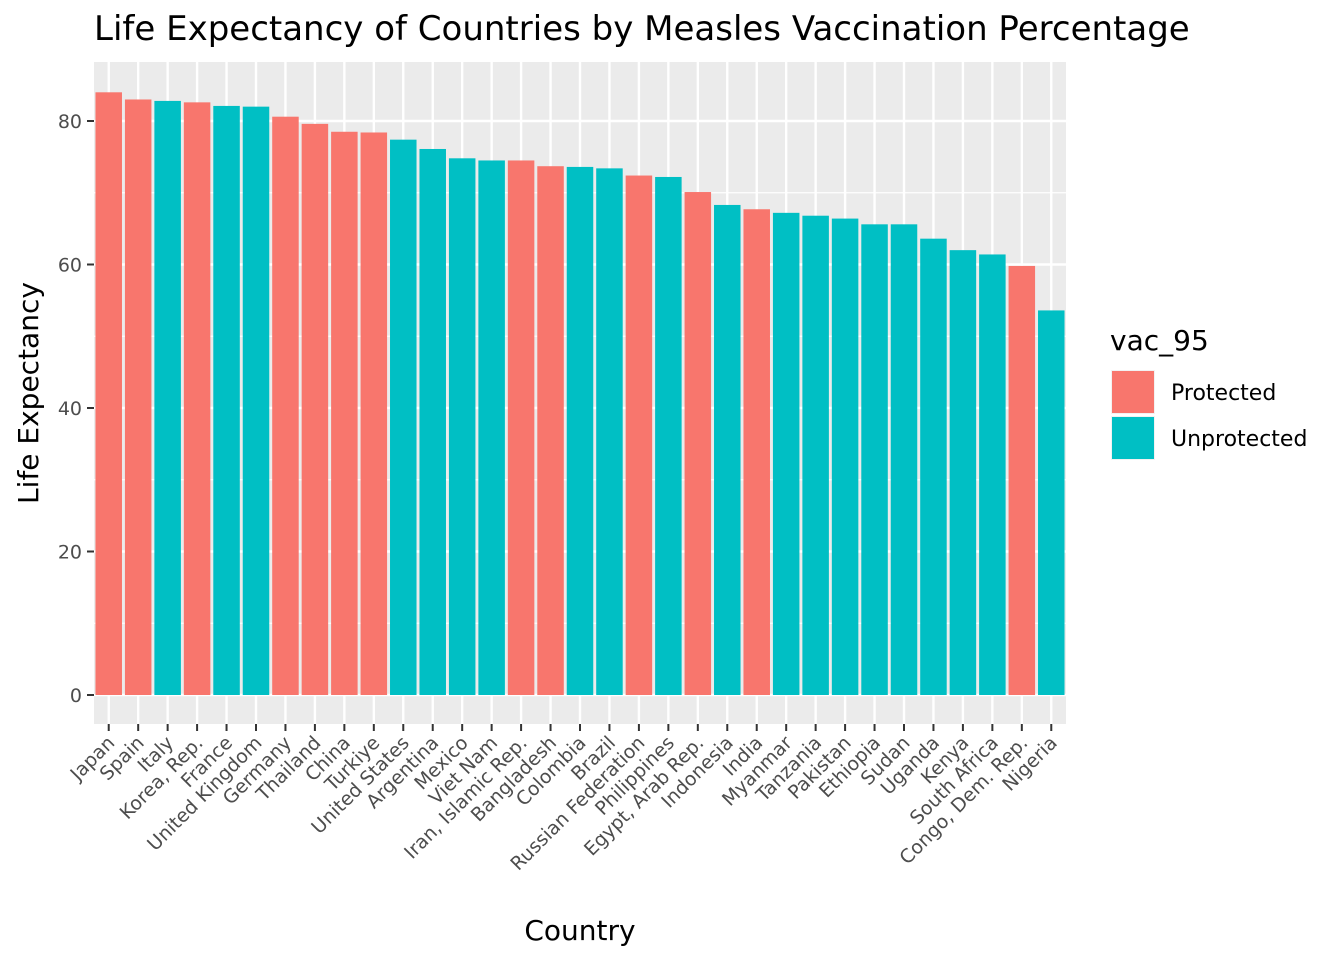 This screenshot has height=960, width=1344. I want to click on x-axis-title: Country, so click(579, 930).